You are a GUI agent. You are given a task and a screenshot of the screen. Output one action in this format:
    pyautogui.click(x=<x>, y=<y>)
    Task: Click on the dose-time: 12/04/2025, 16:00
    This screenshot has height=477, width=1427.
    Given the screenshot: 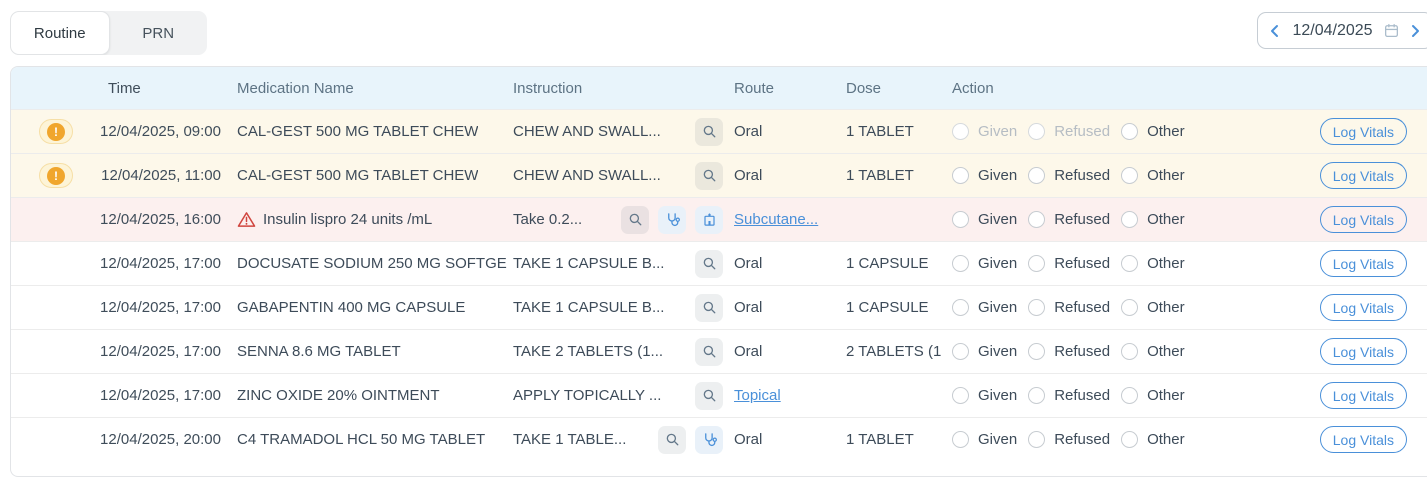 What is the action you would take?
    pyautogui.click(x=160, y=219)
    